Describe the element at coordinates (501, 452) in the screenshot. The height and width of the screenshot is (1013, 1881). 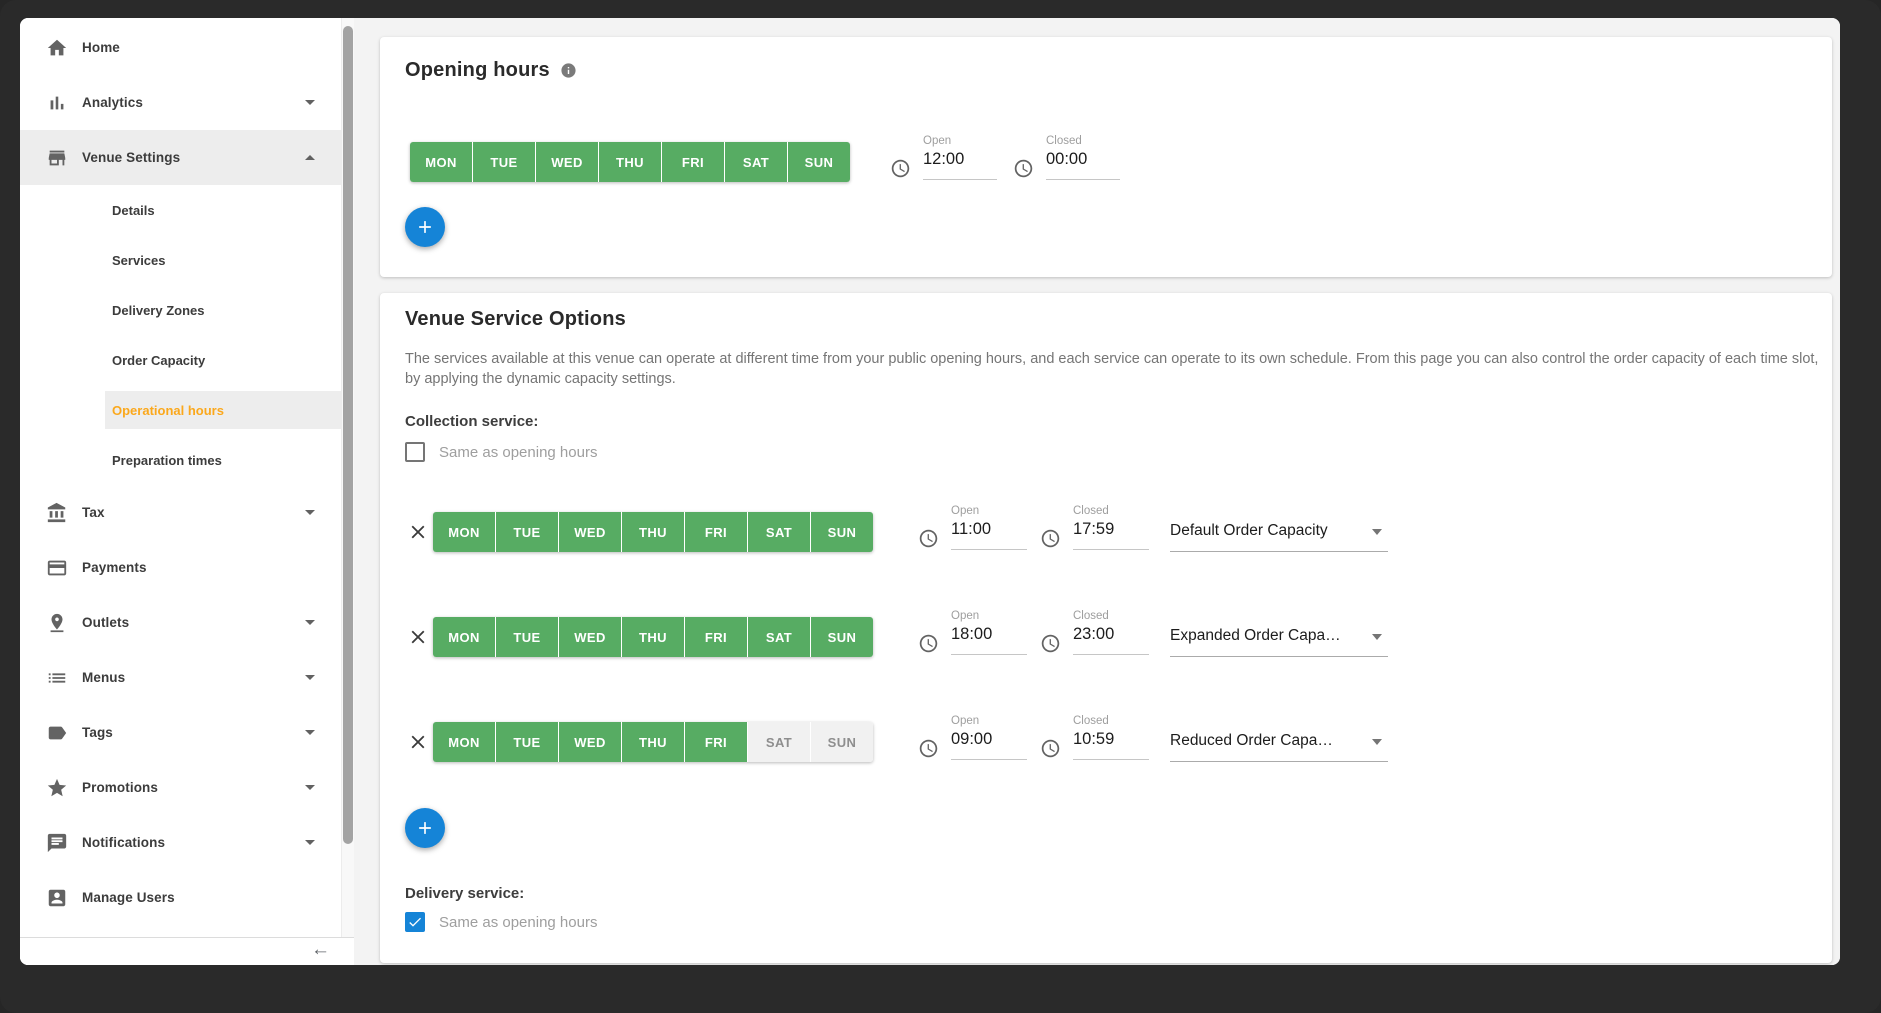
I see `collection-same-as-row: Same as opening hours` at that location.